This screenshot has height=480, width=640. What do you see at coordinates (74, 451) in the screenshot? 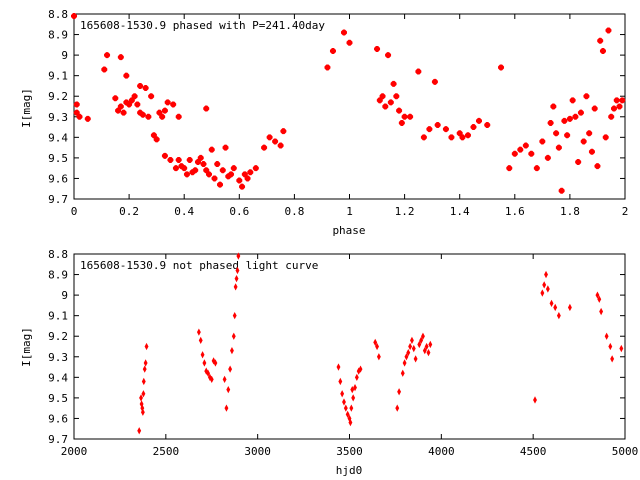
I see `unphased-x-tick-label: 2000` at bounding box center [74, 451].